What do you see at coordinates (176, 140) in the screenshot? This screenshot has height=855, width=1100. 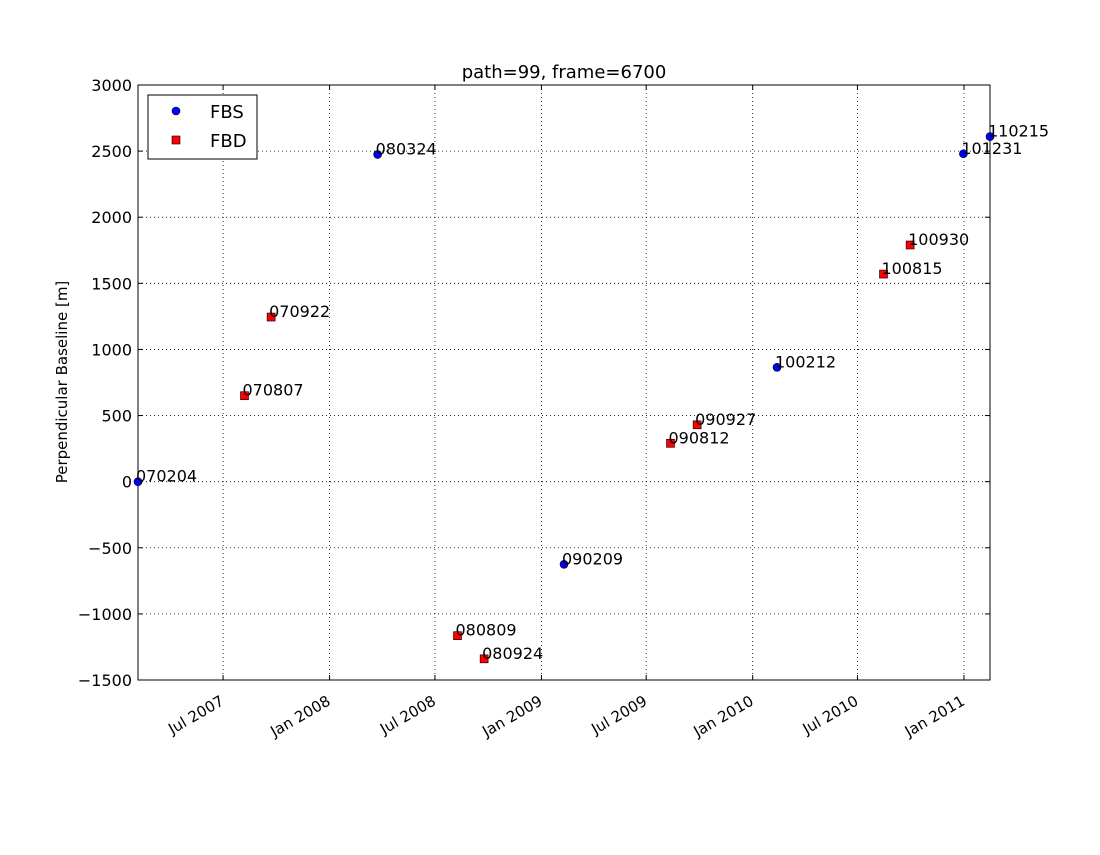 I see `legend-fbd-marker` at bounding box center [176, 140].